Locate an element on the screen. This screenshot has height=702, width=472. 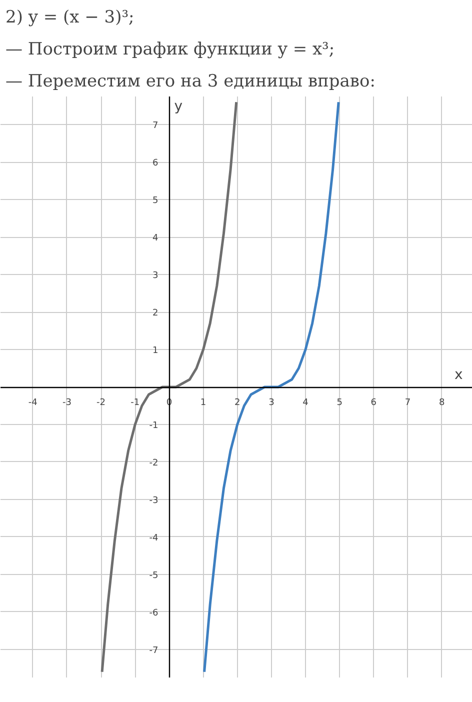
x-tick-label: 4 is located at coordinates (305, 403).